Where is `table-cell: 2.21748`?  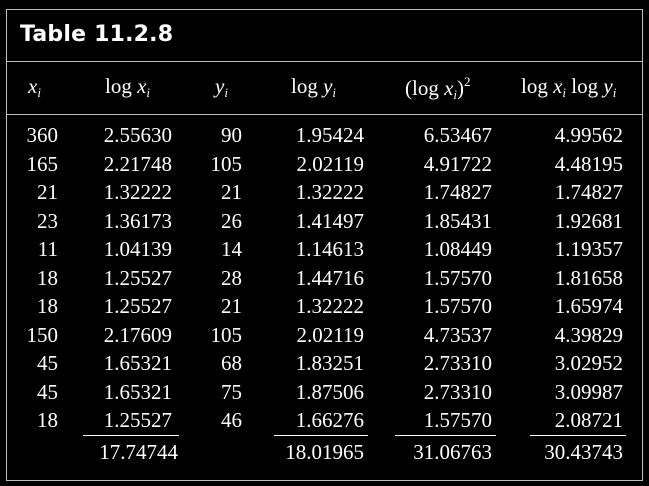 table-cell: 2.21748 is located at coordinates (137, 163).